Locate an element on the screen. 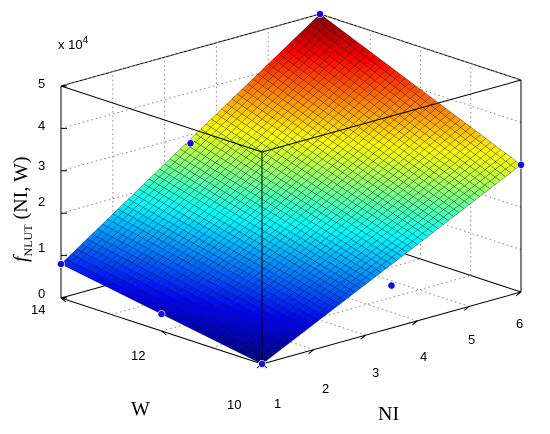 The width and height of the screenshot is (550, 434). y-axis-label: W is located at coordinates (140, 409).